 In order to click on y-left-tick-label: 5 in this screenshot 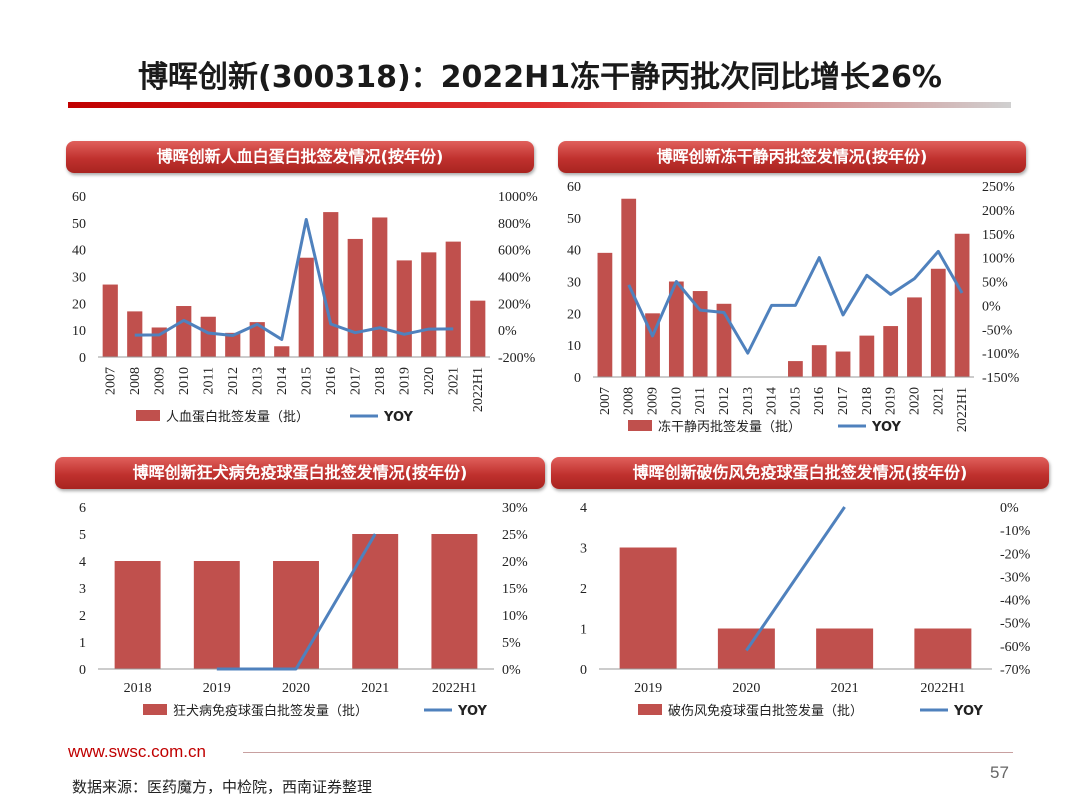, I will do `click(82, 535)`.